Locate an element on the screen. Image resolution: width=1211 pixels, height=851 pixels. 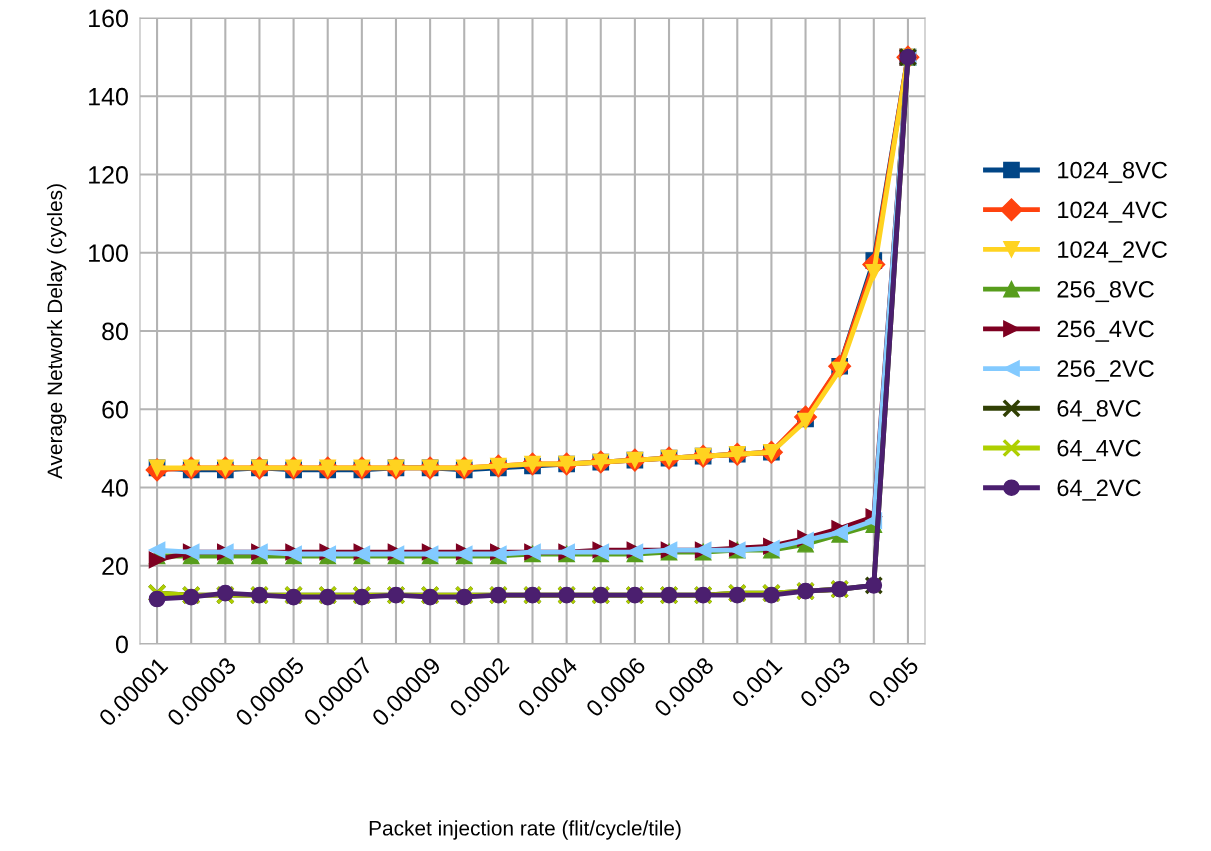
y-tick-label: 60 is located at coordinates (115, 409).